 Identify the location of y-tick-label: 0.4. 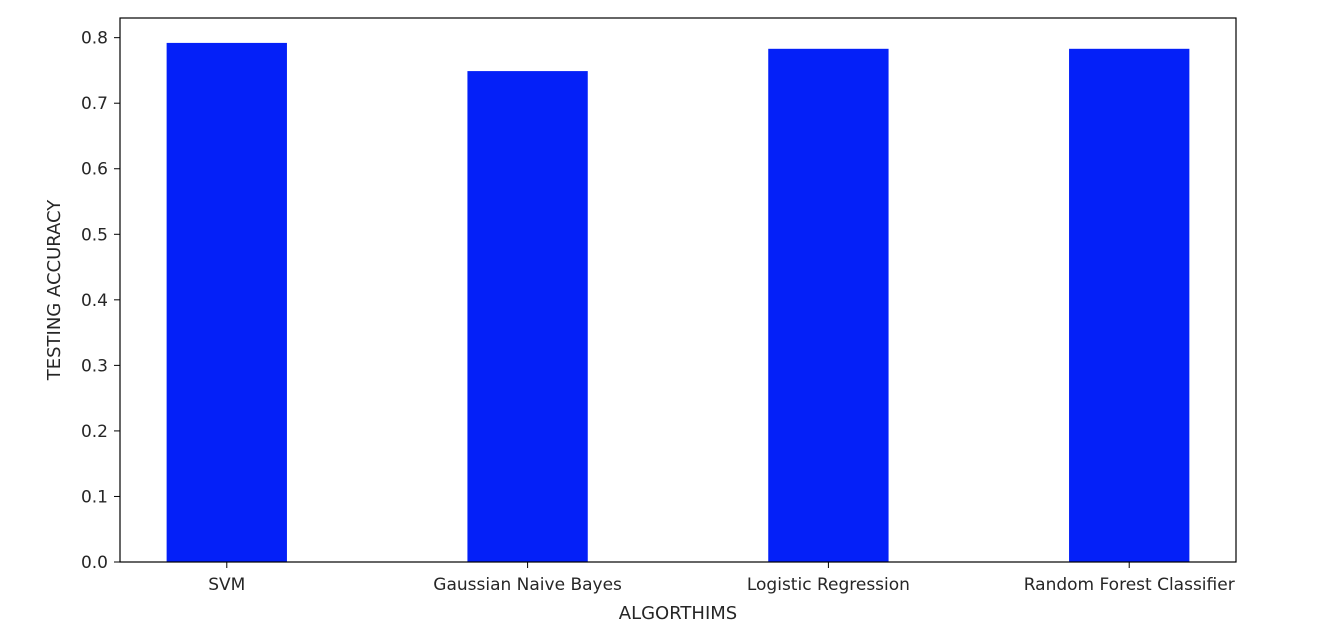
(94, 301).